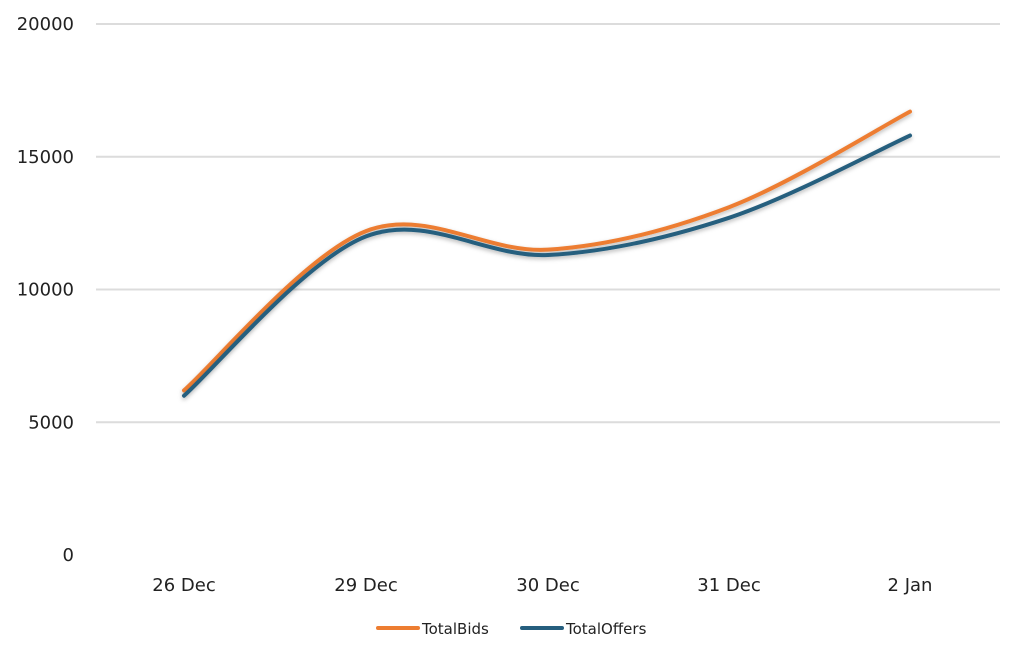 This screenshot has height=660, width=1024. I want to click on x-tick-label: 26 Dec, so click(183, 585).